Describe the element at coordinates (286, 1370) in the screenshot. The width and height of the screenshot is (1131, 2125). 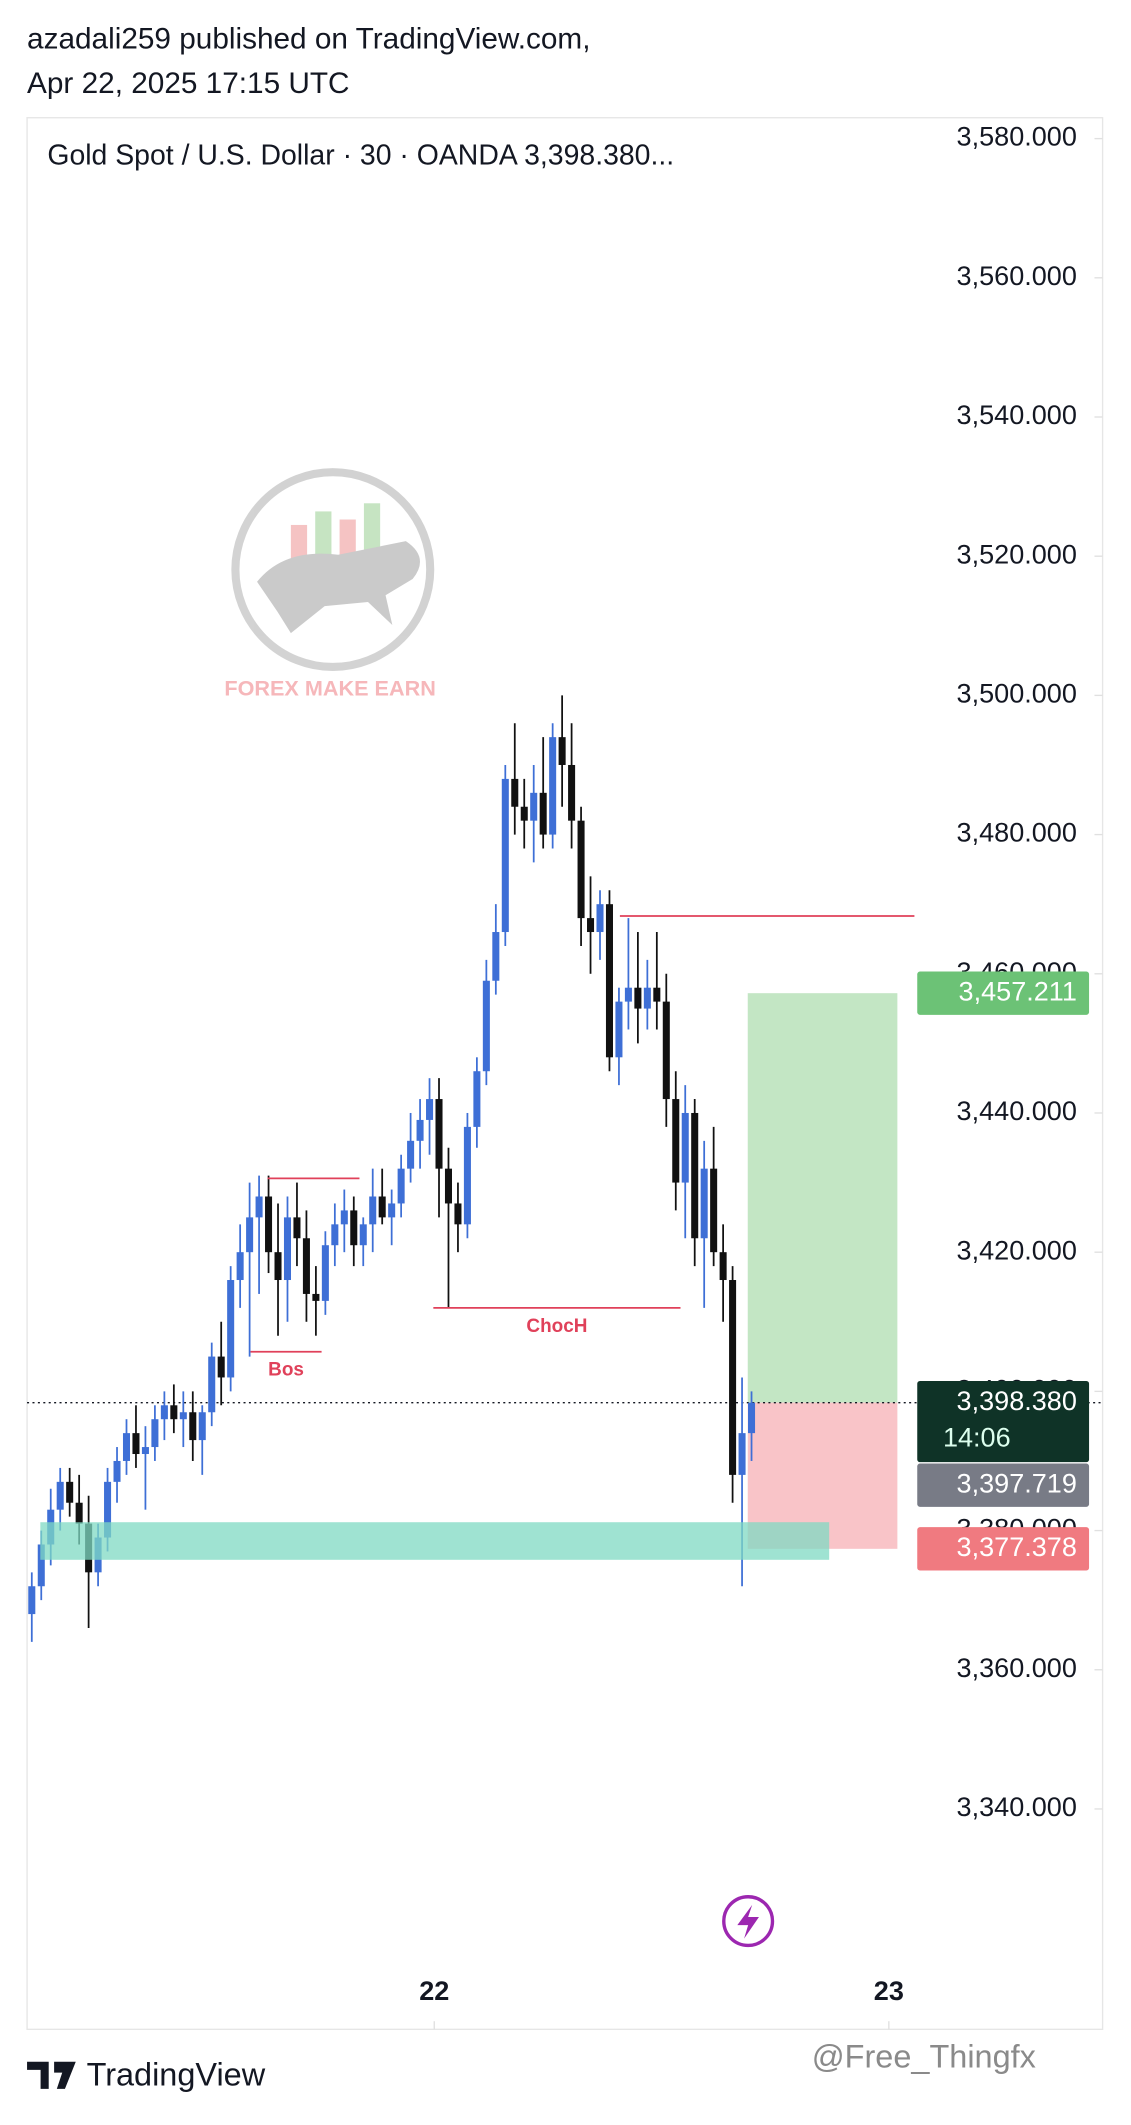
I see `structure-label: Bos` at that location.